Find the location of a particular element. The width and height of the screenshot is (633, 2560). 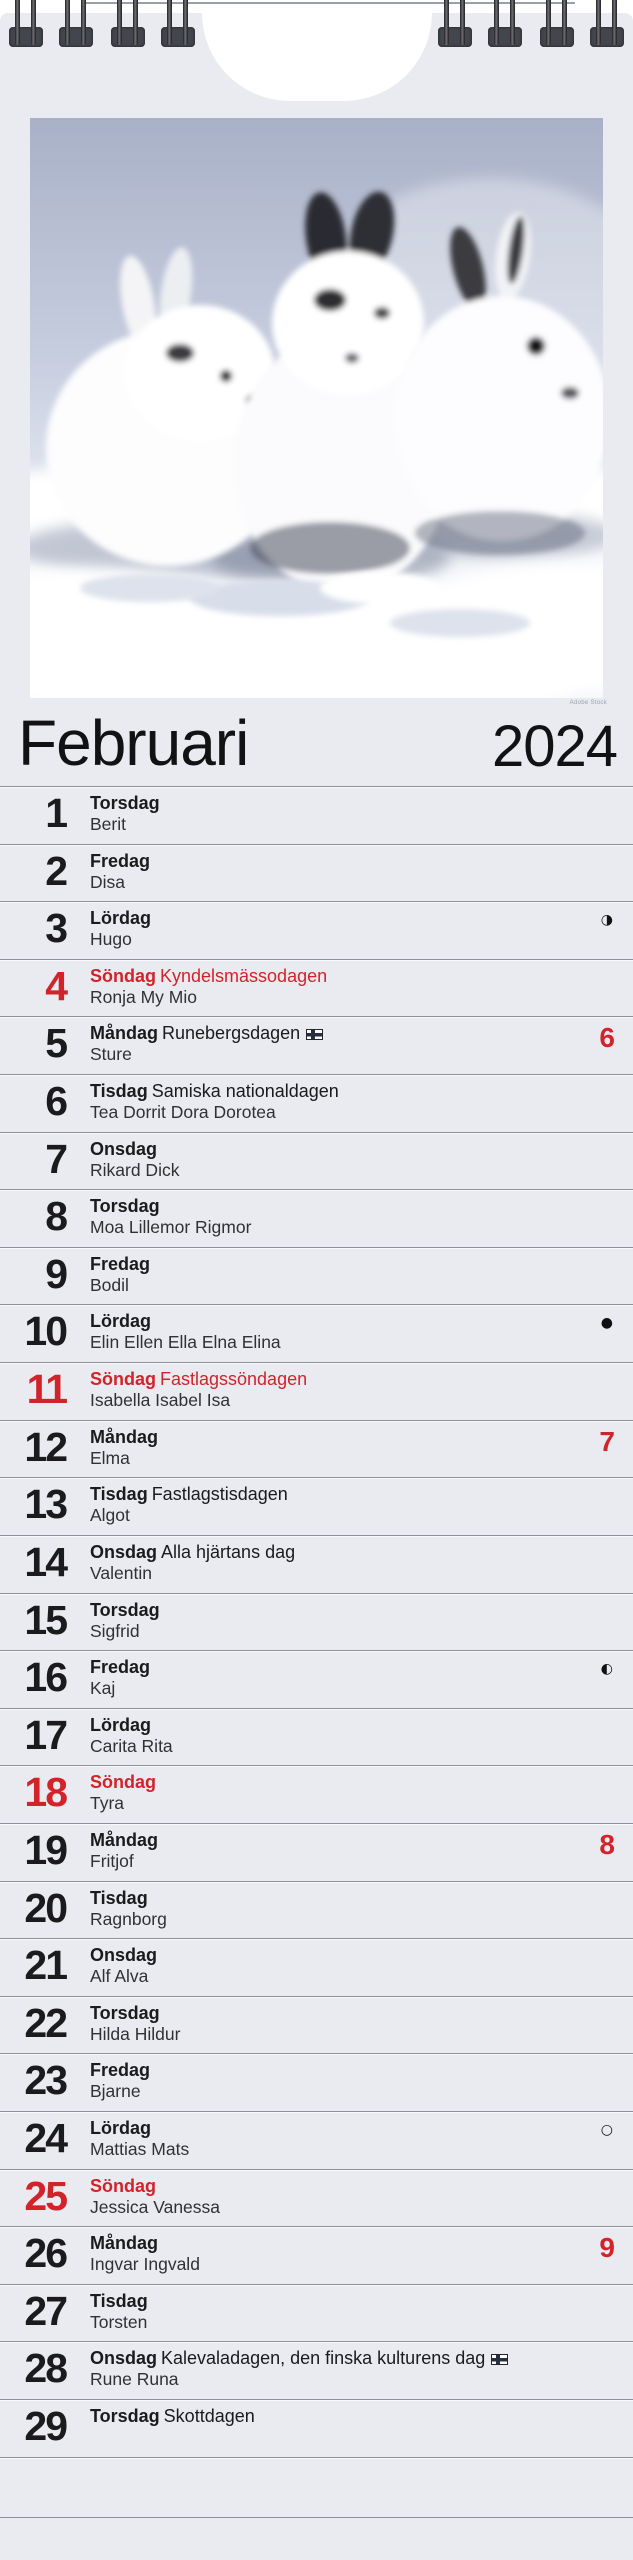

weekday-label: Måndag is located at coordinates (124, 1033).